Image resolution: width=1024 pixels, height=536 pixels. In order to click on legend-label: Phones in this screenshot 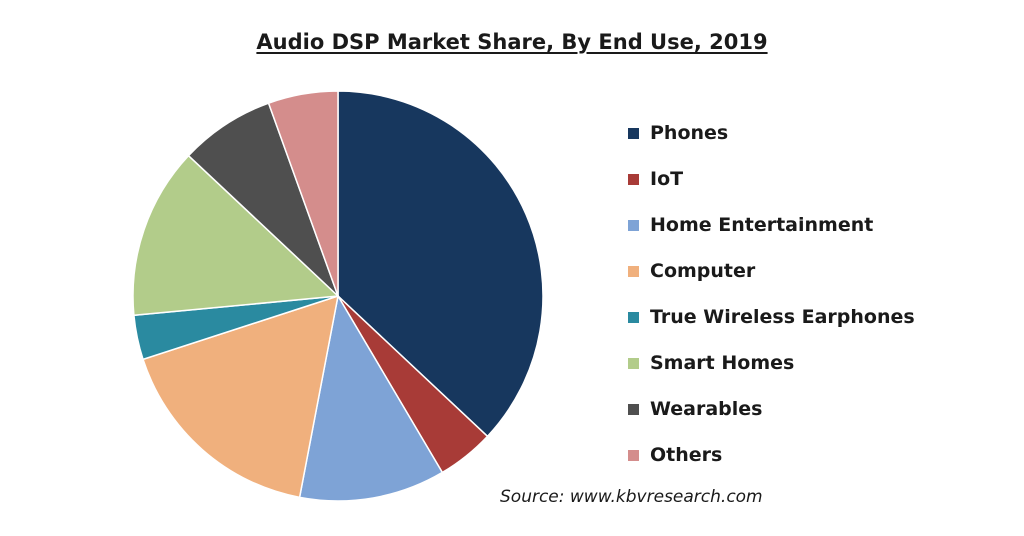, I will do `click(689, 133)`.